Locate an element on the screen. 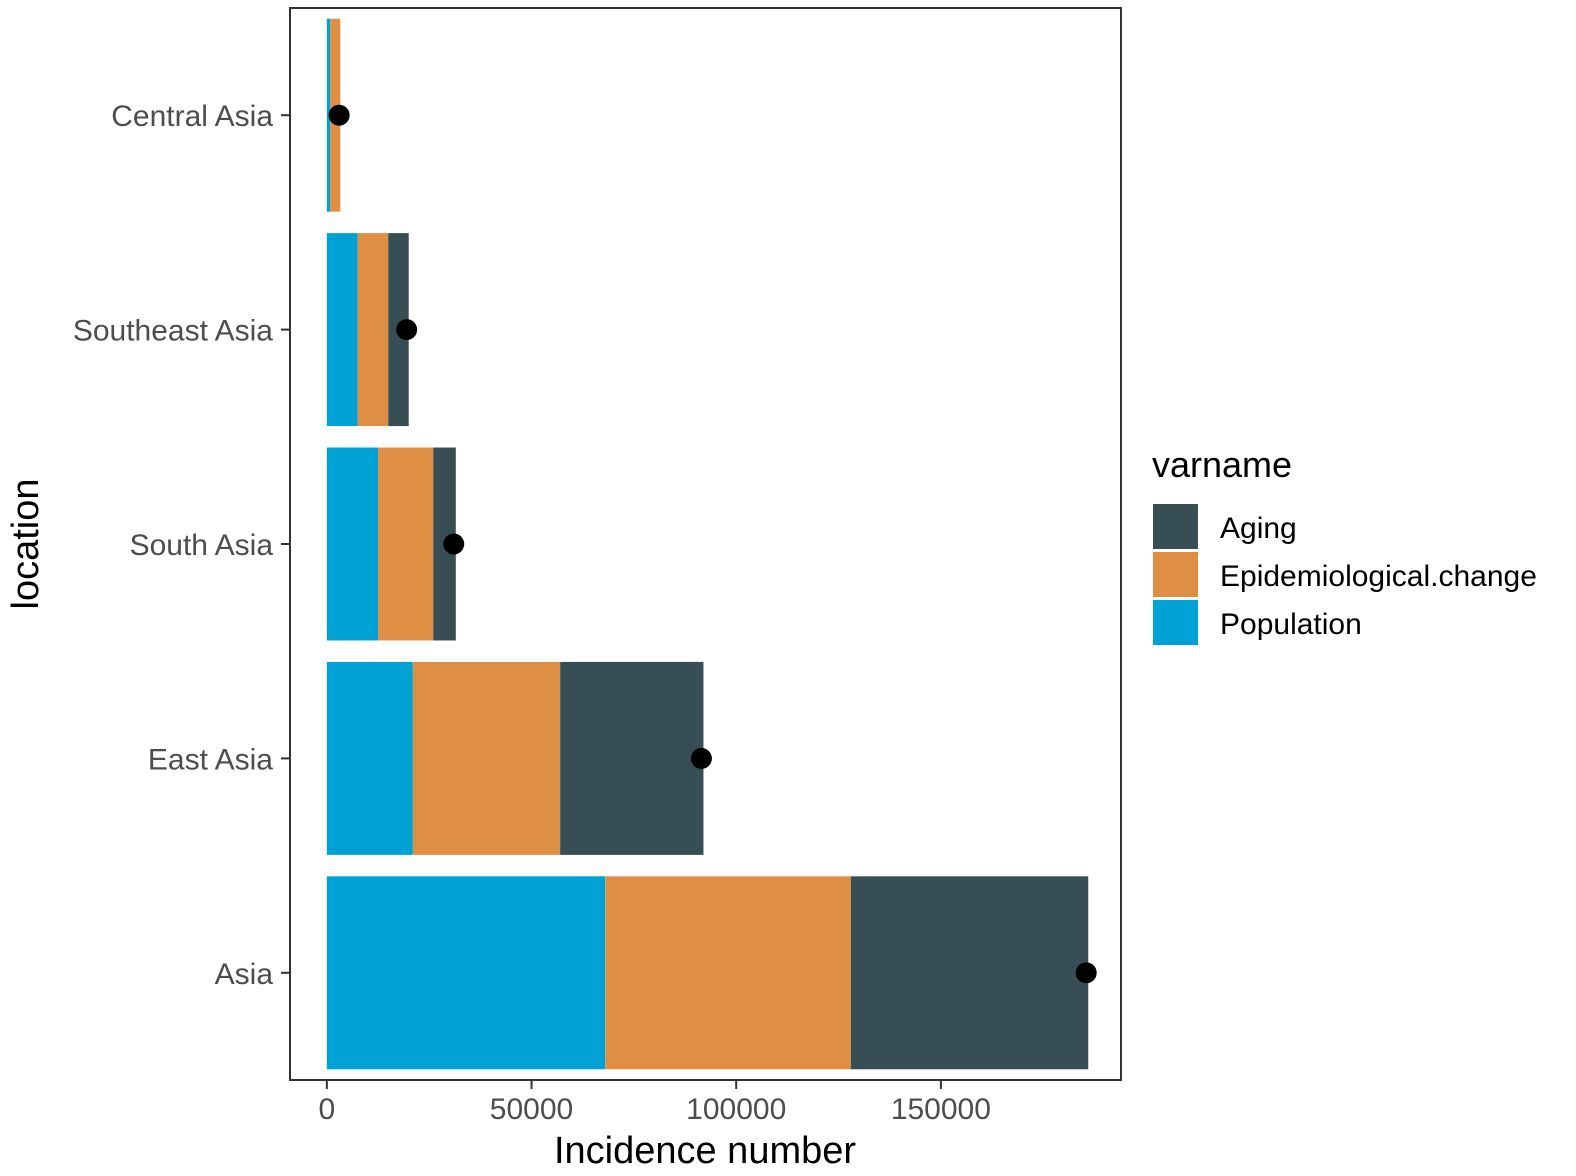 This screenshot has width=1576, height=1176. legend-label-population: Population is located at coordinates (1291, 624).